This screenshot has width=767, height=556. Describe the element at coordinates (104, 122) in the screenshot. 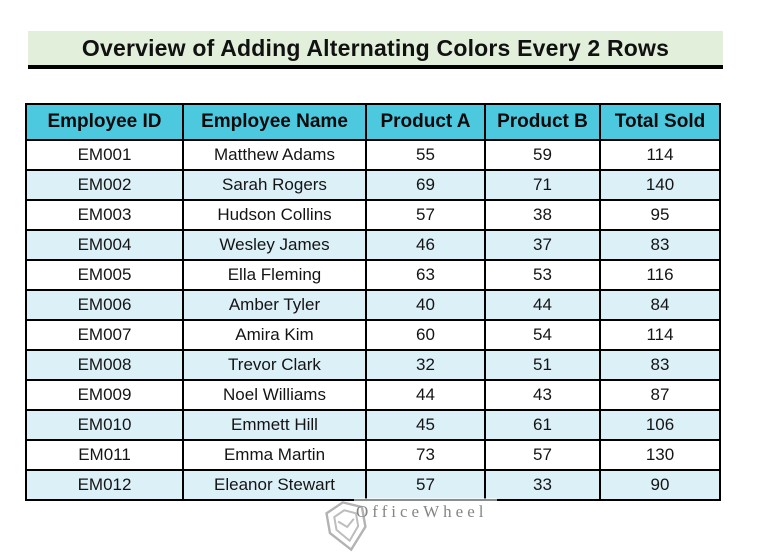

I see `column-header-employee-id: Employee ID` at that location.